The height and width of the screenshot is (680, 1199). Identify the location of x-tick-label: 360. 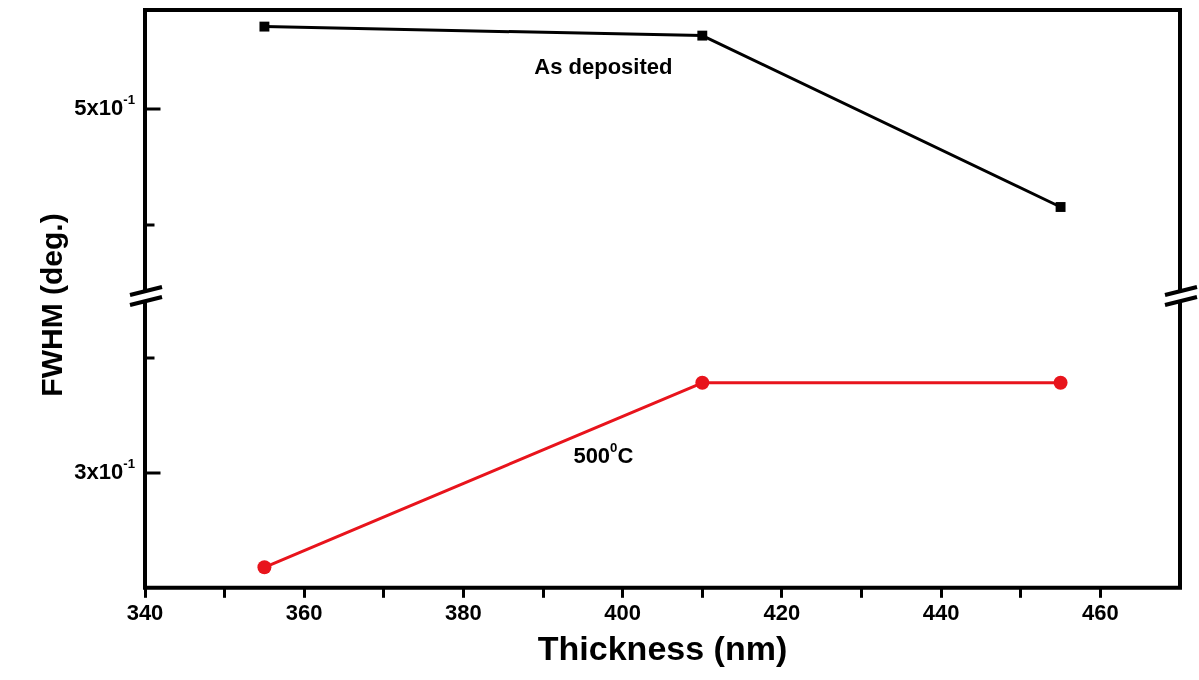
(304, 613).